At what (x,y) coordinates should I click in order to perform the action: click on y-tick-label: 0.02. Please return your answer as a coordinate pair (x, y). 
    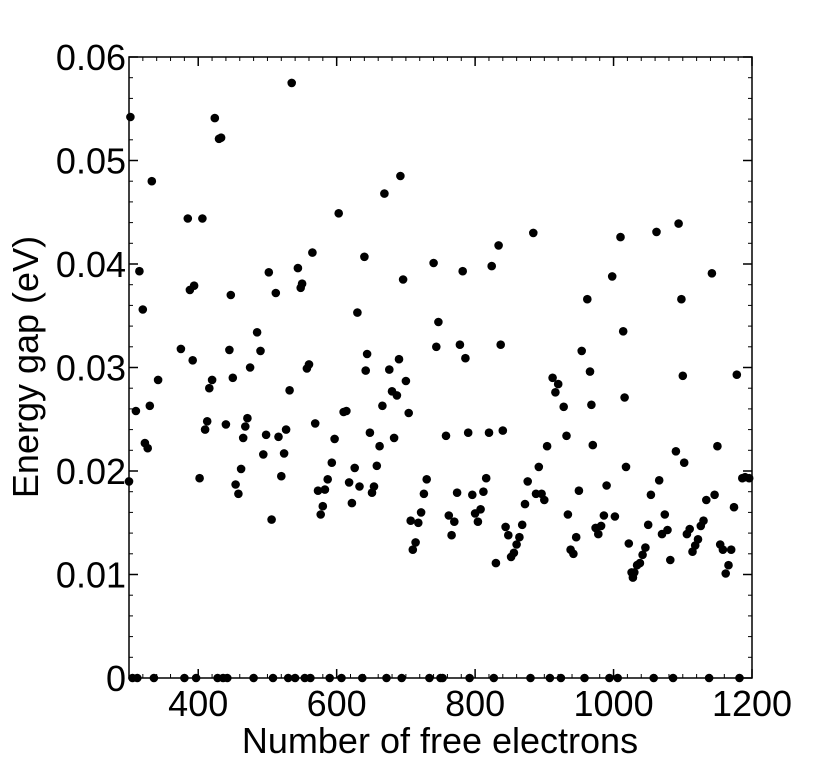
    Looking at the image, I should click on (91, 471).